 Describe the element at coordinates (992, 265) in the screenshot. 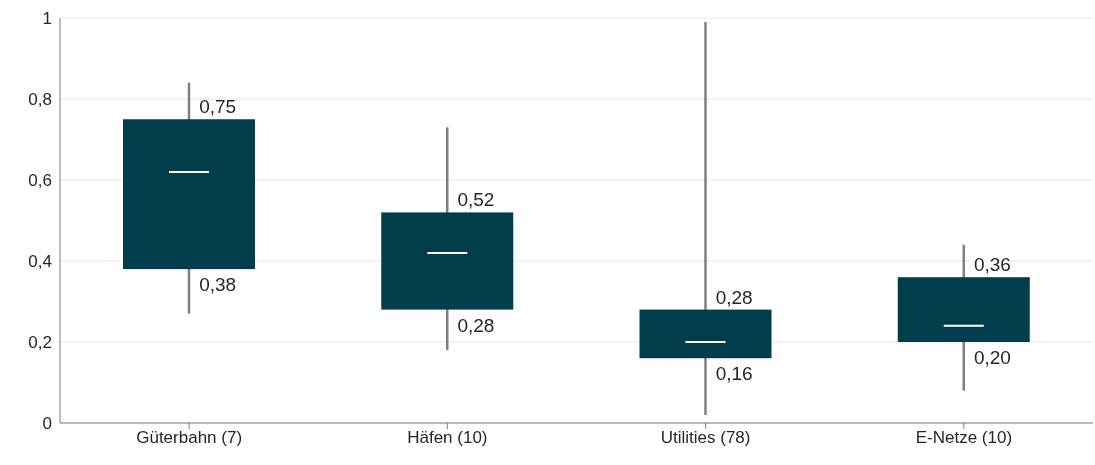

I see `annotation: 0,36` at that location.